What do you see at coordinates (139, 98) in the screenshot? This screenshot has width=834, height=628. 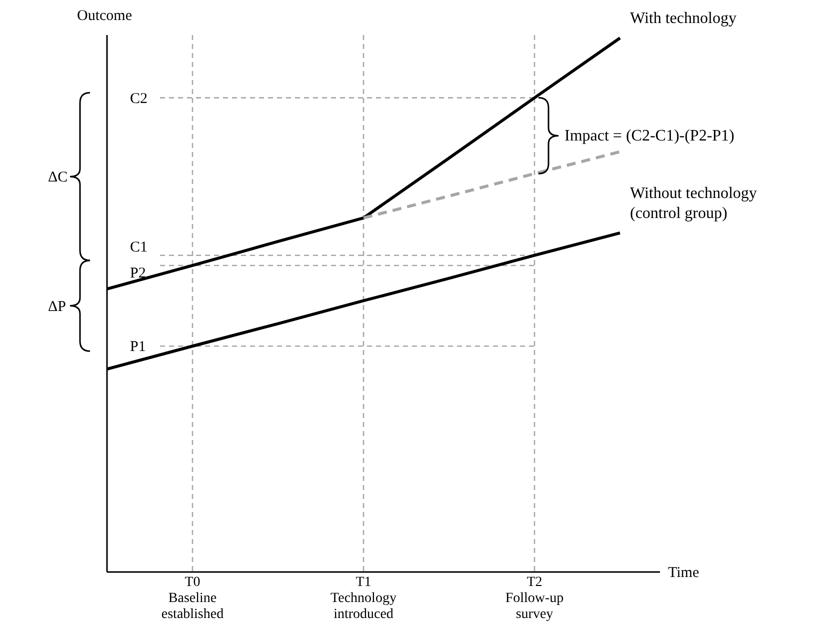 I see `ref-line-label: C2` at bounding box center [139, 98].